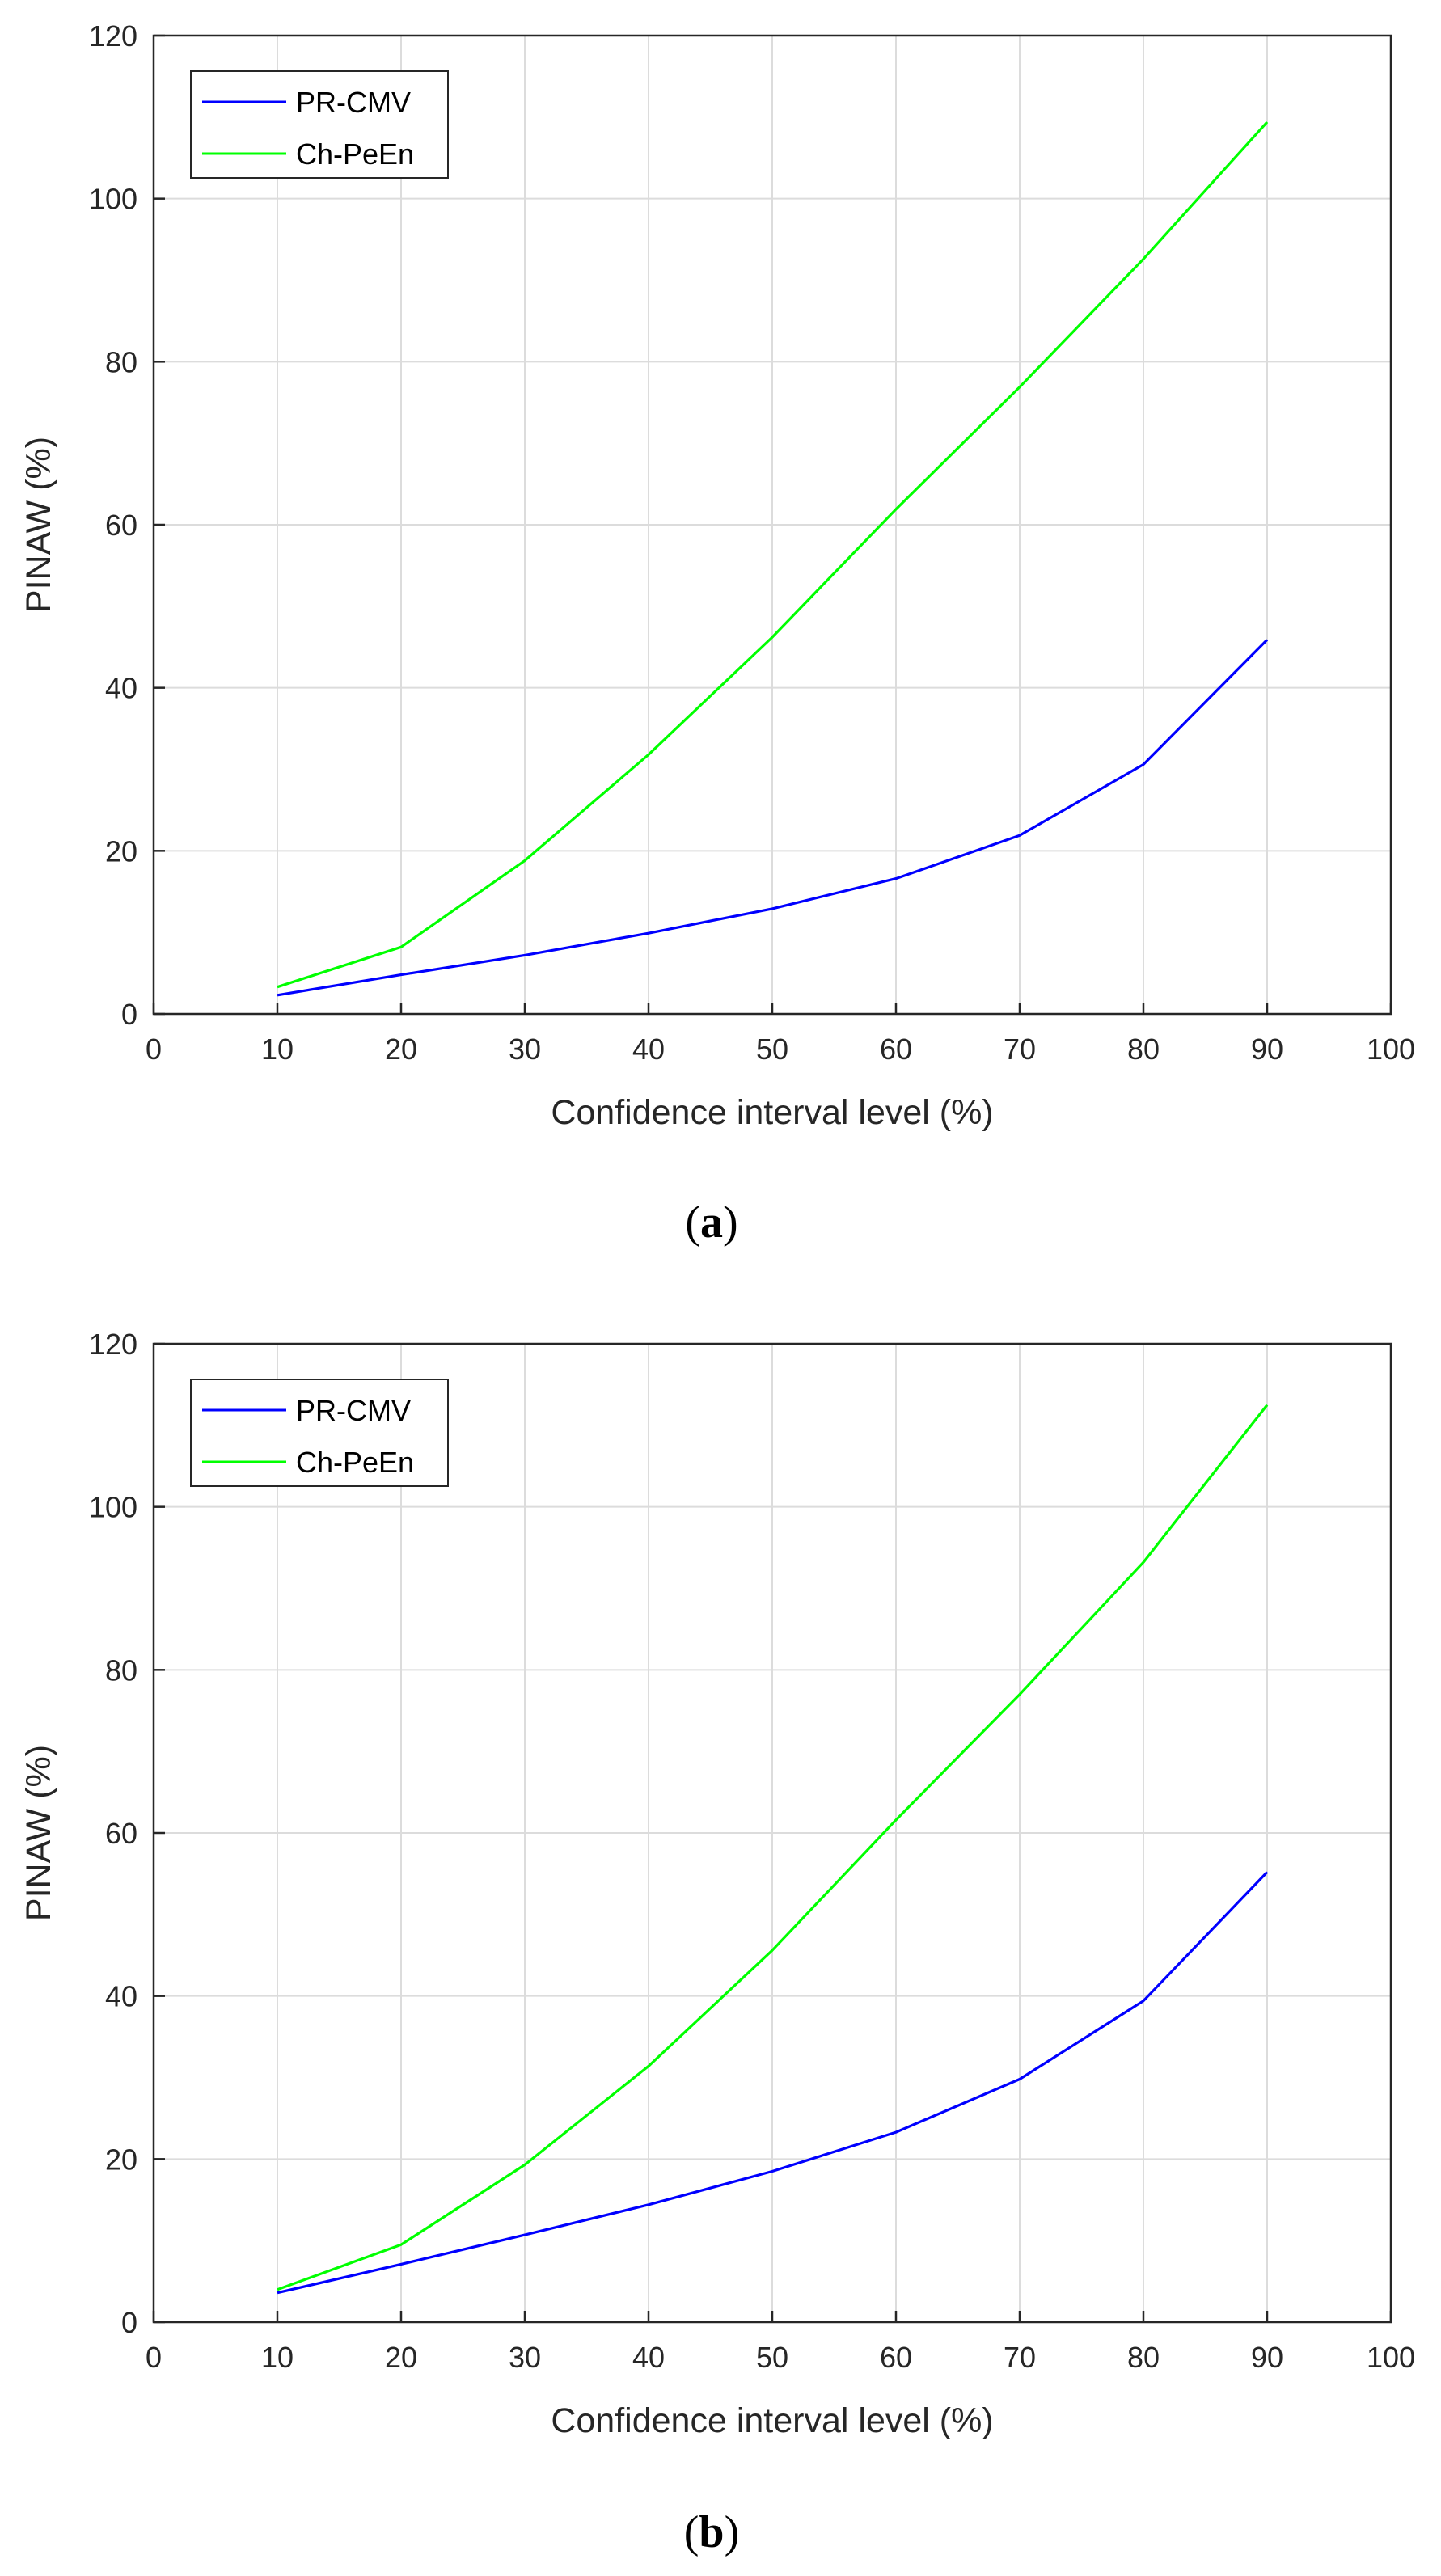 The width and height of the screenshot is (1441, 2576). I want to click on caption-letter: b, so click(711, 2532).